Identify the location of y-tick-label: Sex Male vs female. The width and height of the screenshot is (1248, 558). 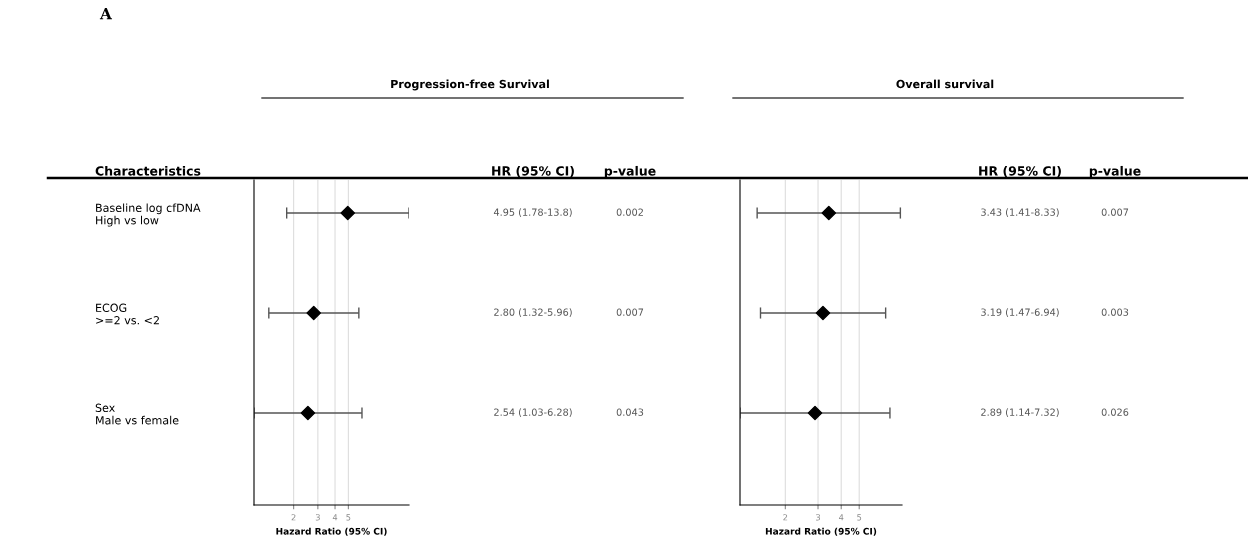
(137, 414).